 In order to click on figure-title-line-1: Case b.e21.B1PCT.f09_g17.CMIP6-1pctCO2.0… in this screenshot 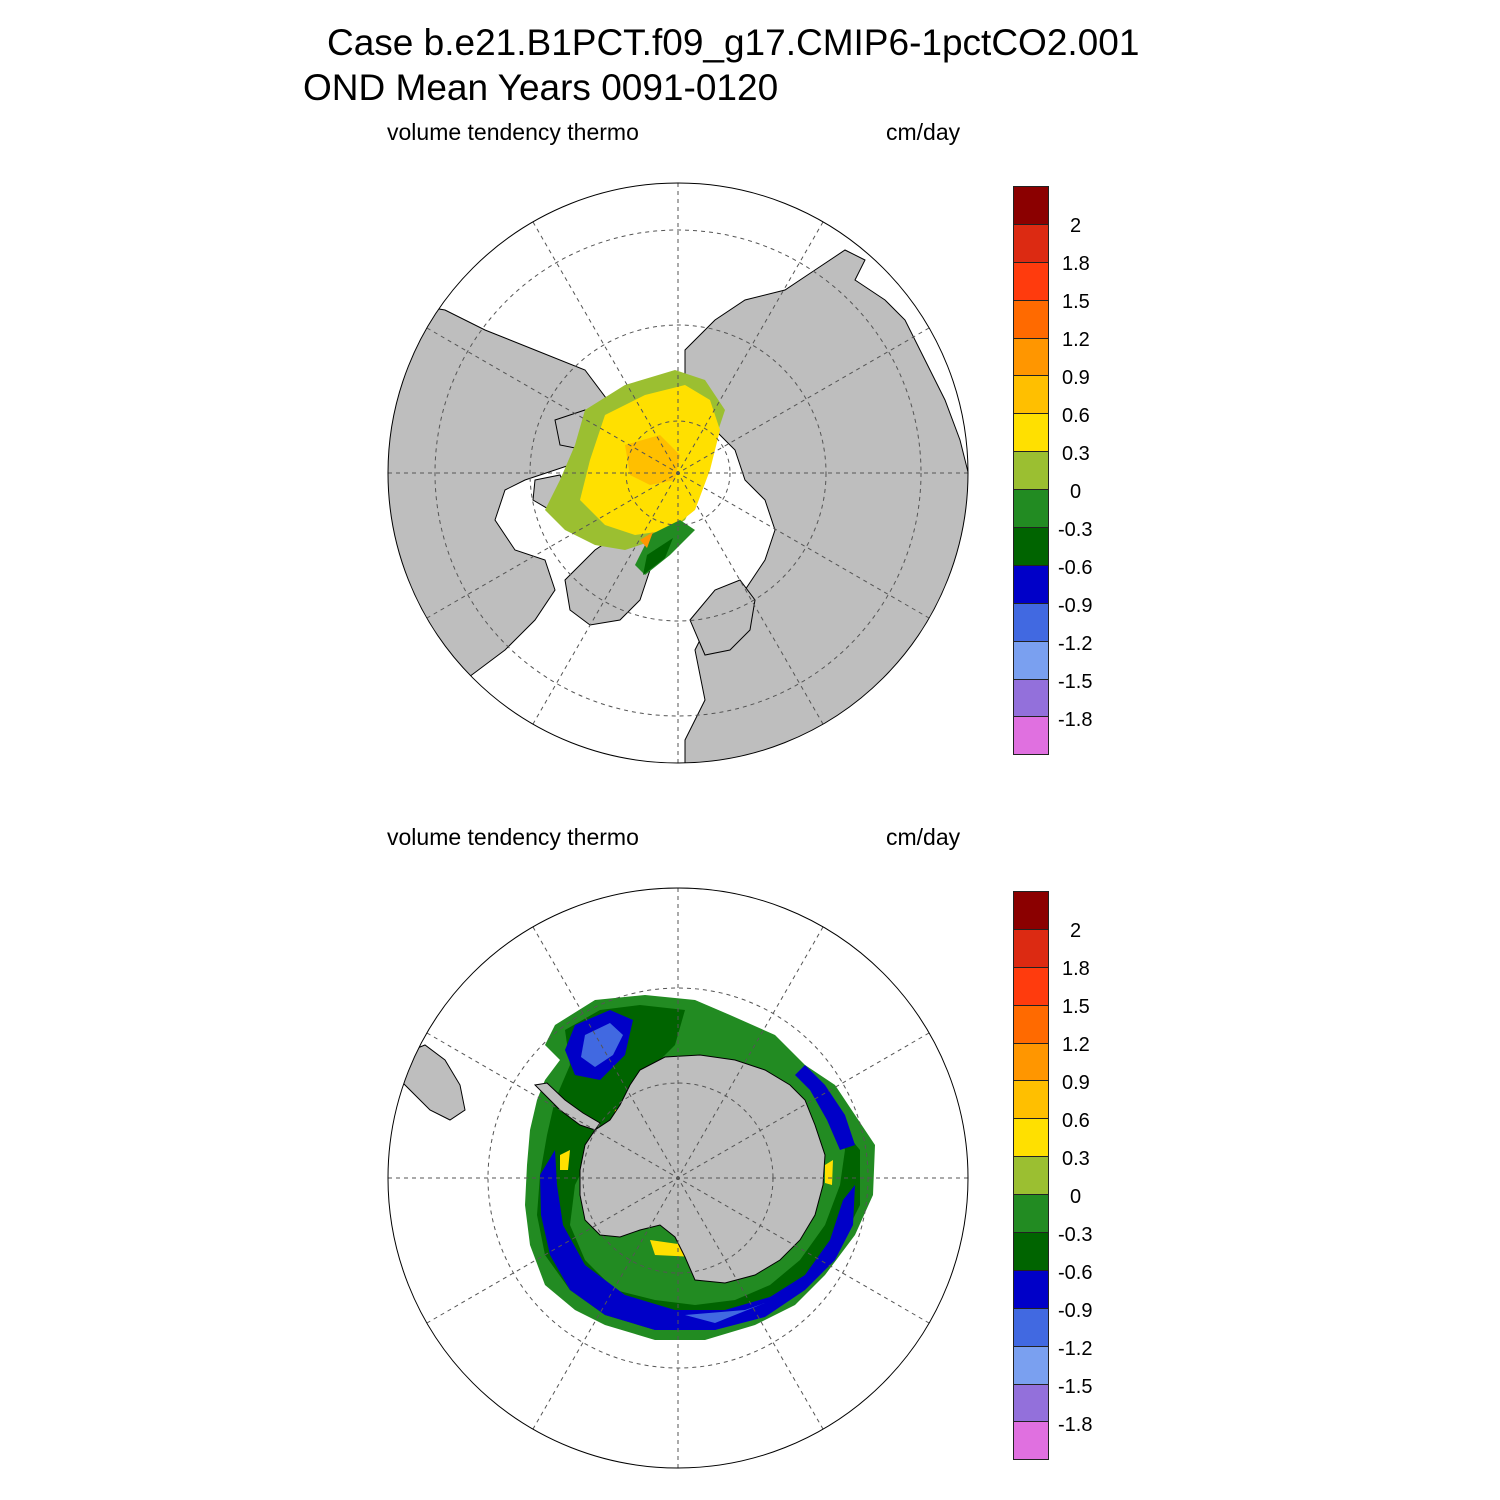, I will do `click(733, 42)`.